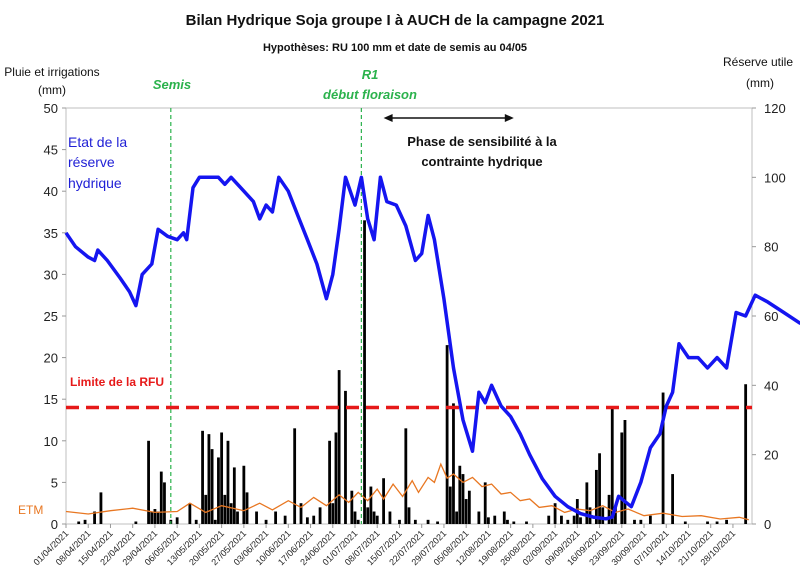 The height and width of the screenshot is (582, 800). Describe the element at coordinates (117, 382) in the screenshot. I see `rfu-label: Limite de la RFU` at that location.